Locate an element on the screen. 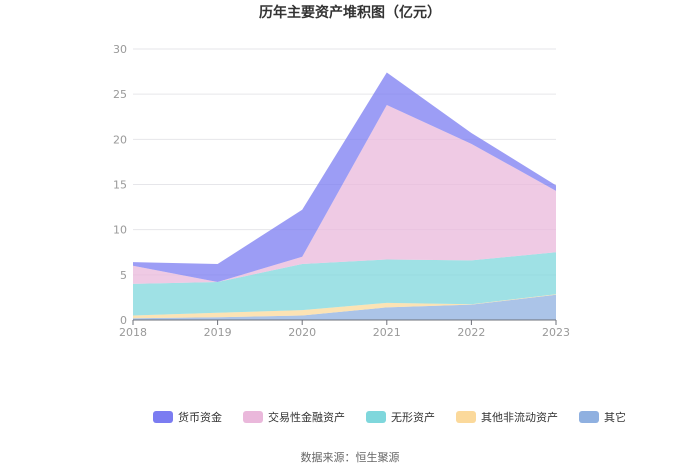  y-tick-label: 25 is located at coordinates (120, 94).